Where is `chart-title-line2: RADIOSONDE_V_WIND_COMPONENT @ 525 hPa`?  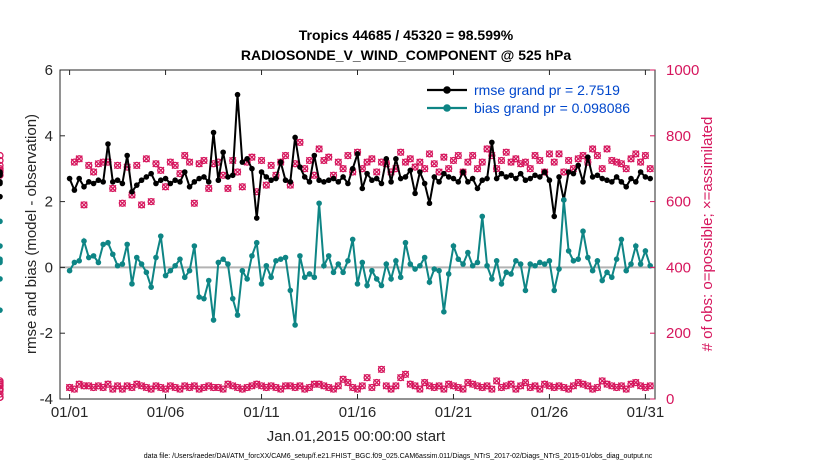
chart-title-line2: RADIOSONDE_V_WIND_COMPONENT @ 525 hPa is located at coordinates (406, 55).